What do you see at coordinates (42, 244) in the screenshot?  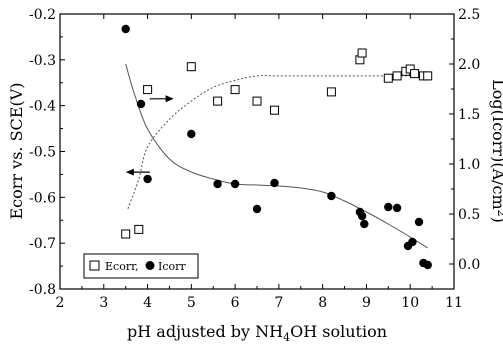 I see `y-left-tick-label: -0.7` at bounding box center [42, 244].